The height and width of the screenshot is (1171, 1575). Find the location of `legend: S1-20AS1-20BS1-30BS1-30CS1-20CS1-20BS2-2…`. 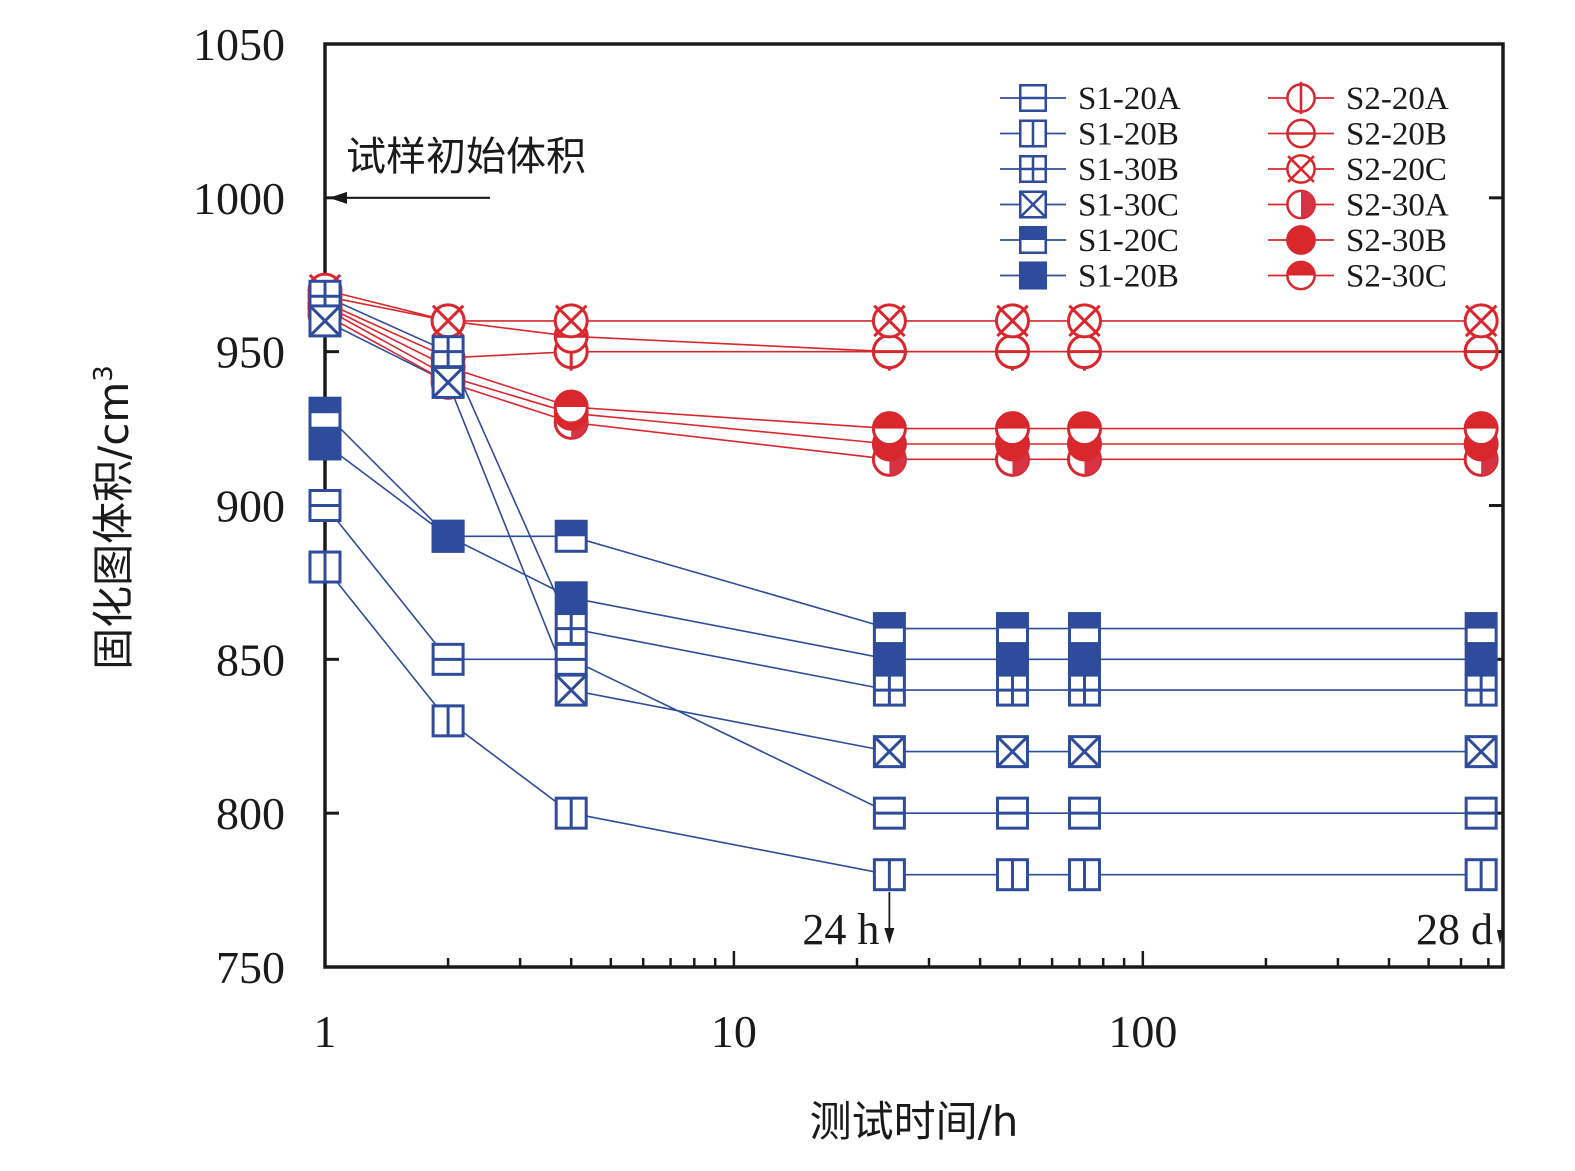

legend: S1-20AS1-20BS1-30BS1-30CS1-20CS1-20BS2-2… is located at coordinates (1224, 188).